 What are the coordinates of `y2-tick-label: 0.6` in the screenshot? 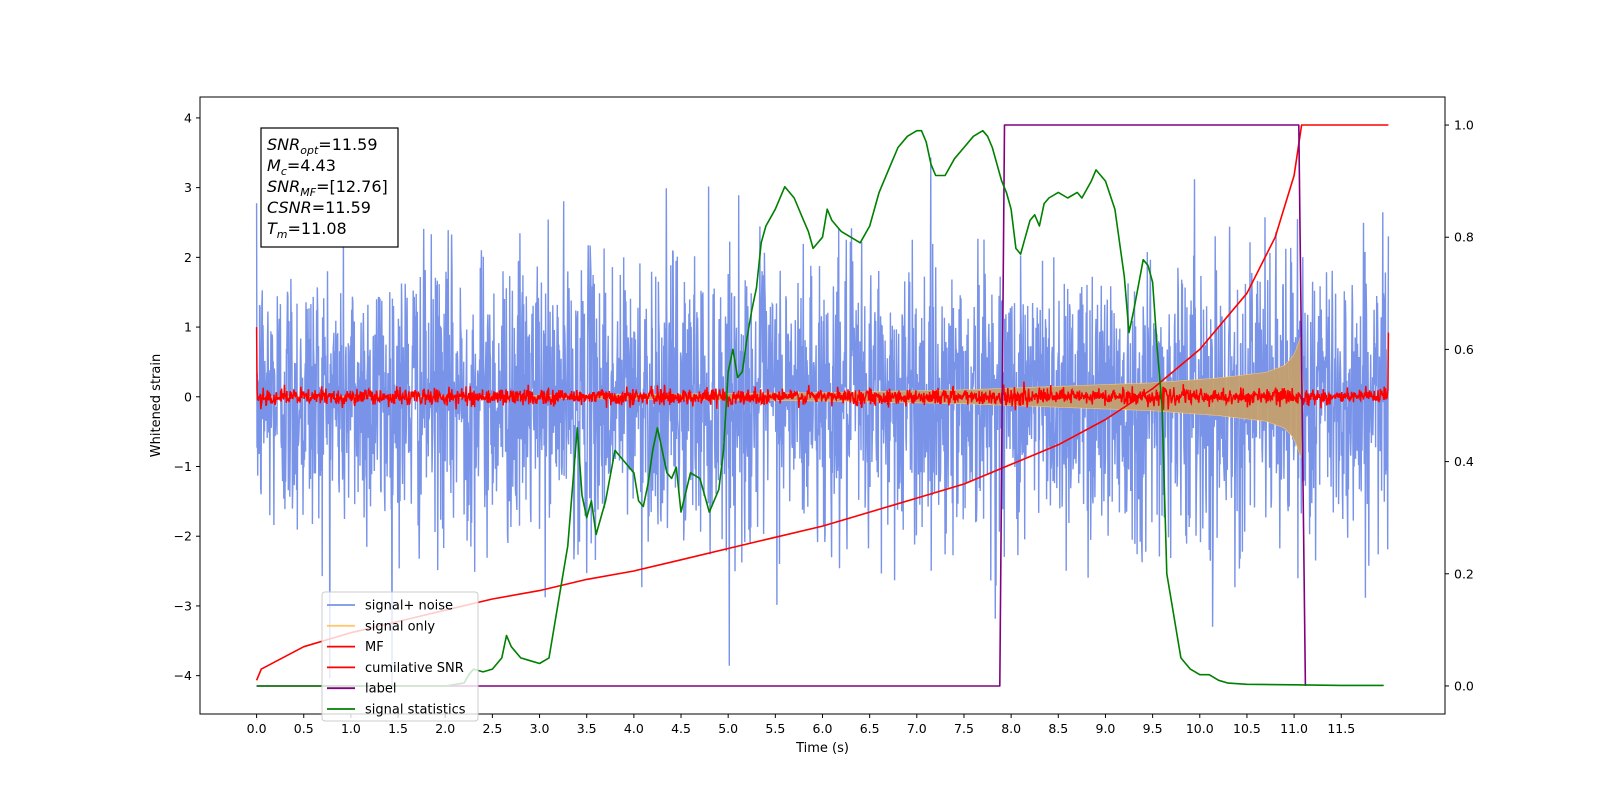 It's located at (1464, 349).